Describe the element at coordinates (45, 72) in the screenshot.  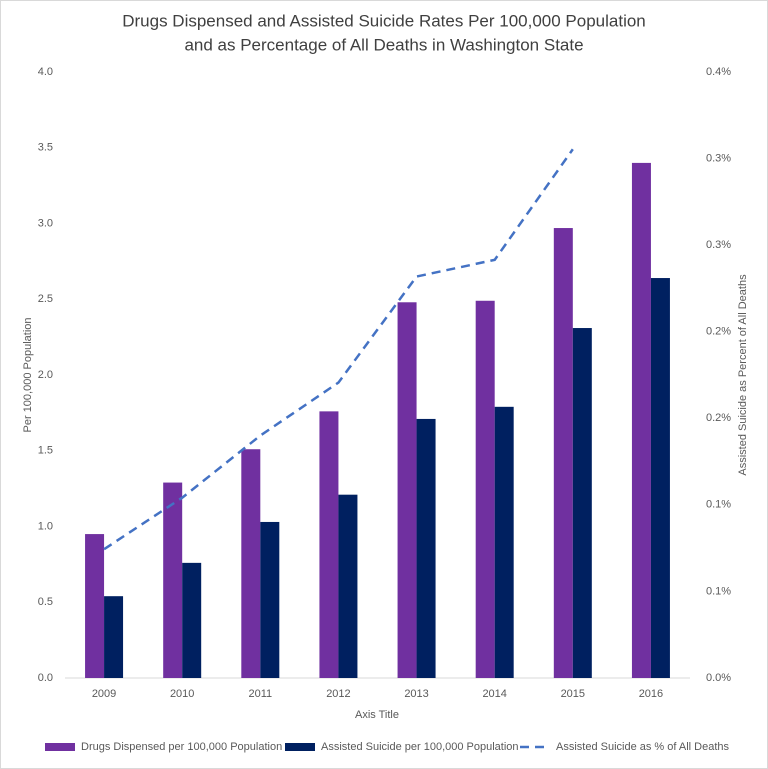
I see `y-tick-label: 4.0` at that location.